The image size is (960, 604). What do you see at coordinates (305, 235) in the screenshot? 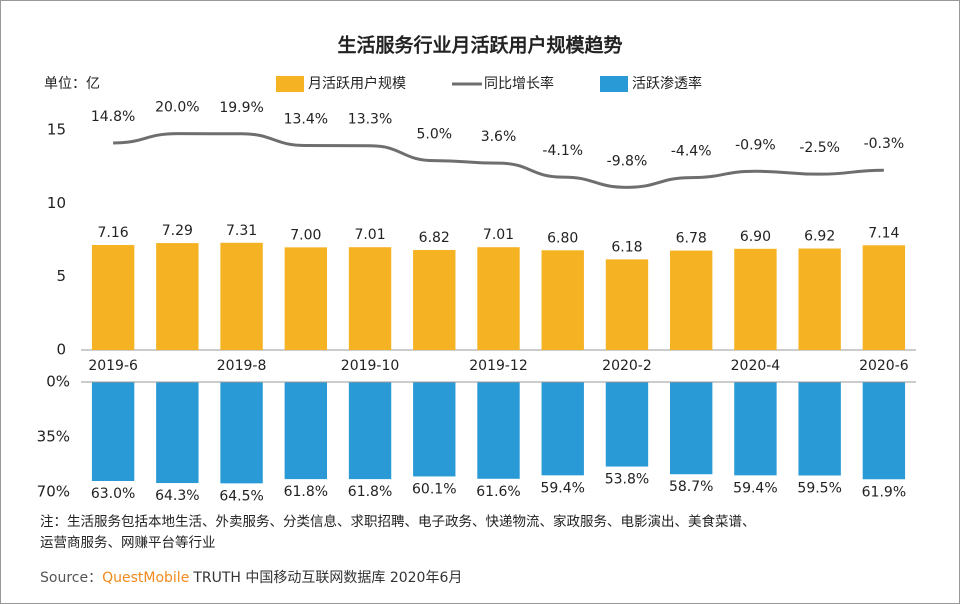
I see `data-label: 7.00` at bounding box center [305, 235].